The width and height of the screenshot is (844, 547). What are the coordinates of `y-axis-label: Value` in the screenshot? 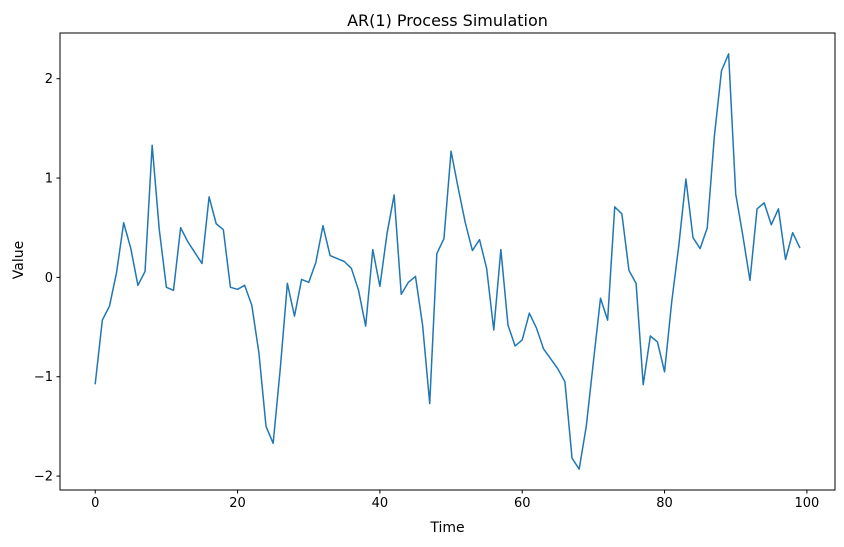 It's located at (19, 260).